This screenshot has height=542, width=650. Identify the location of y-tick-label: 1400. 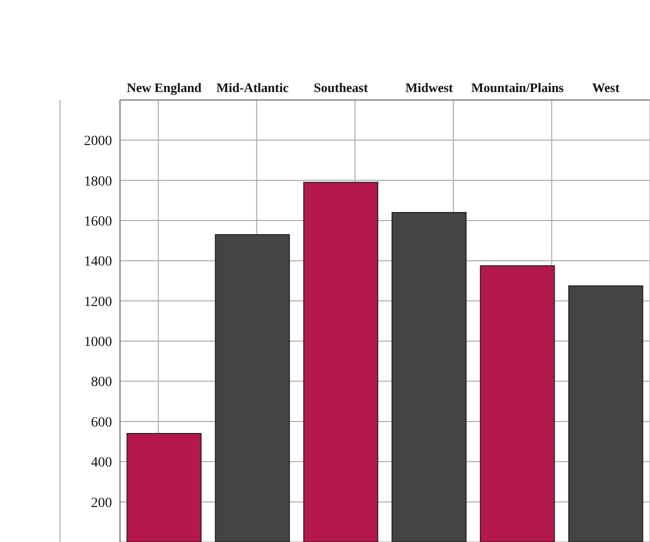
(98, 262).